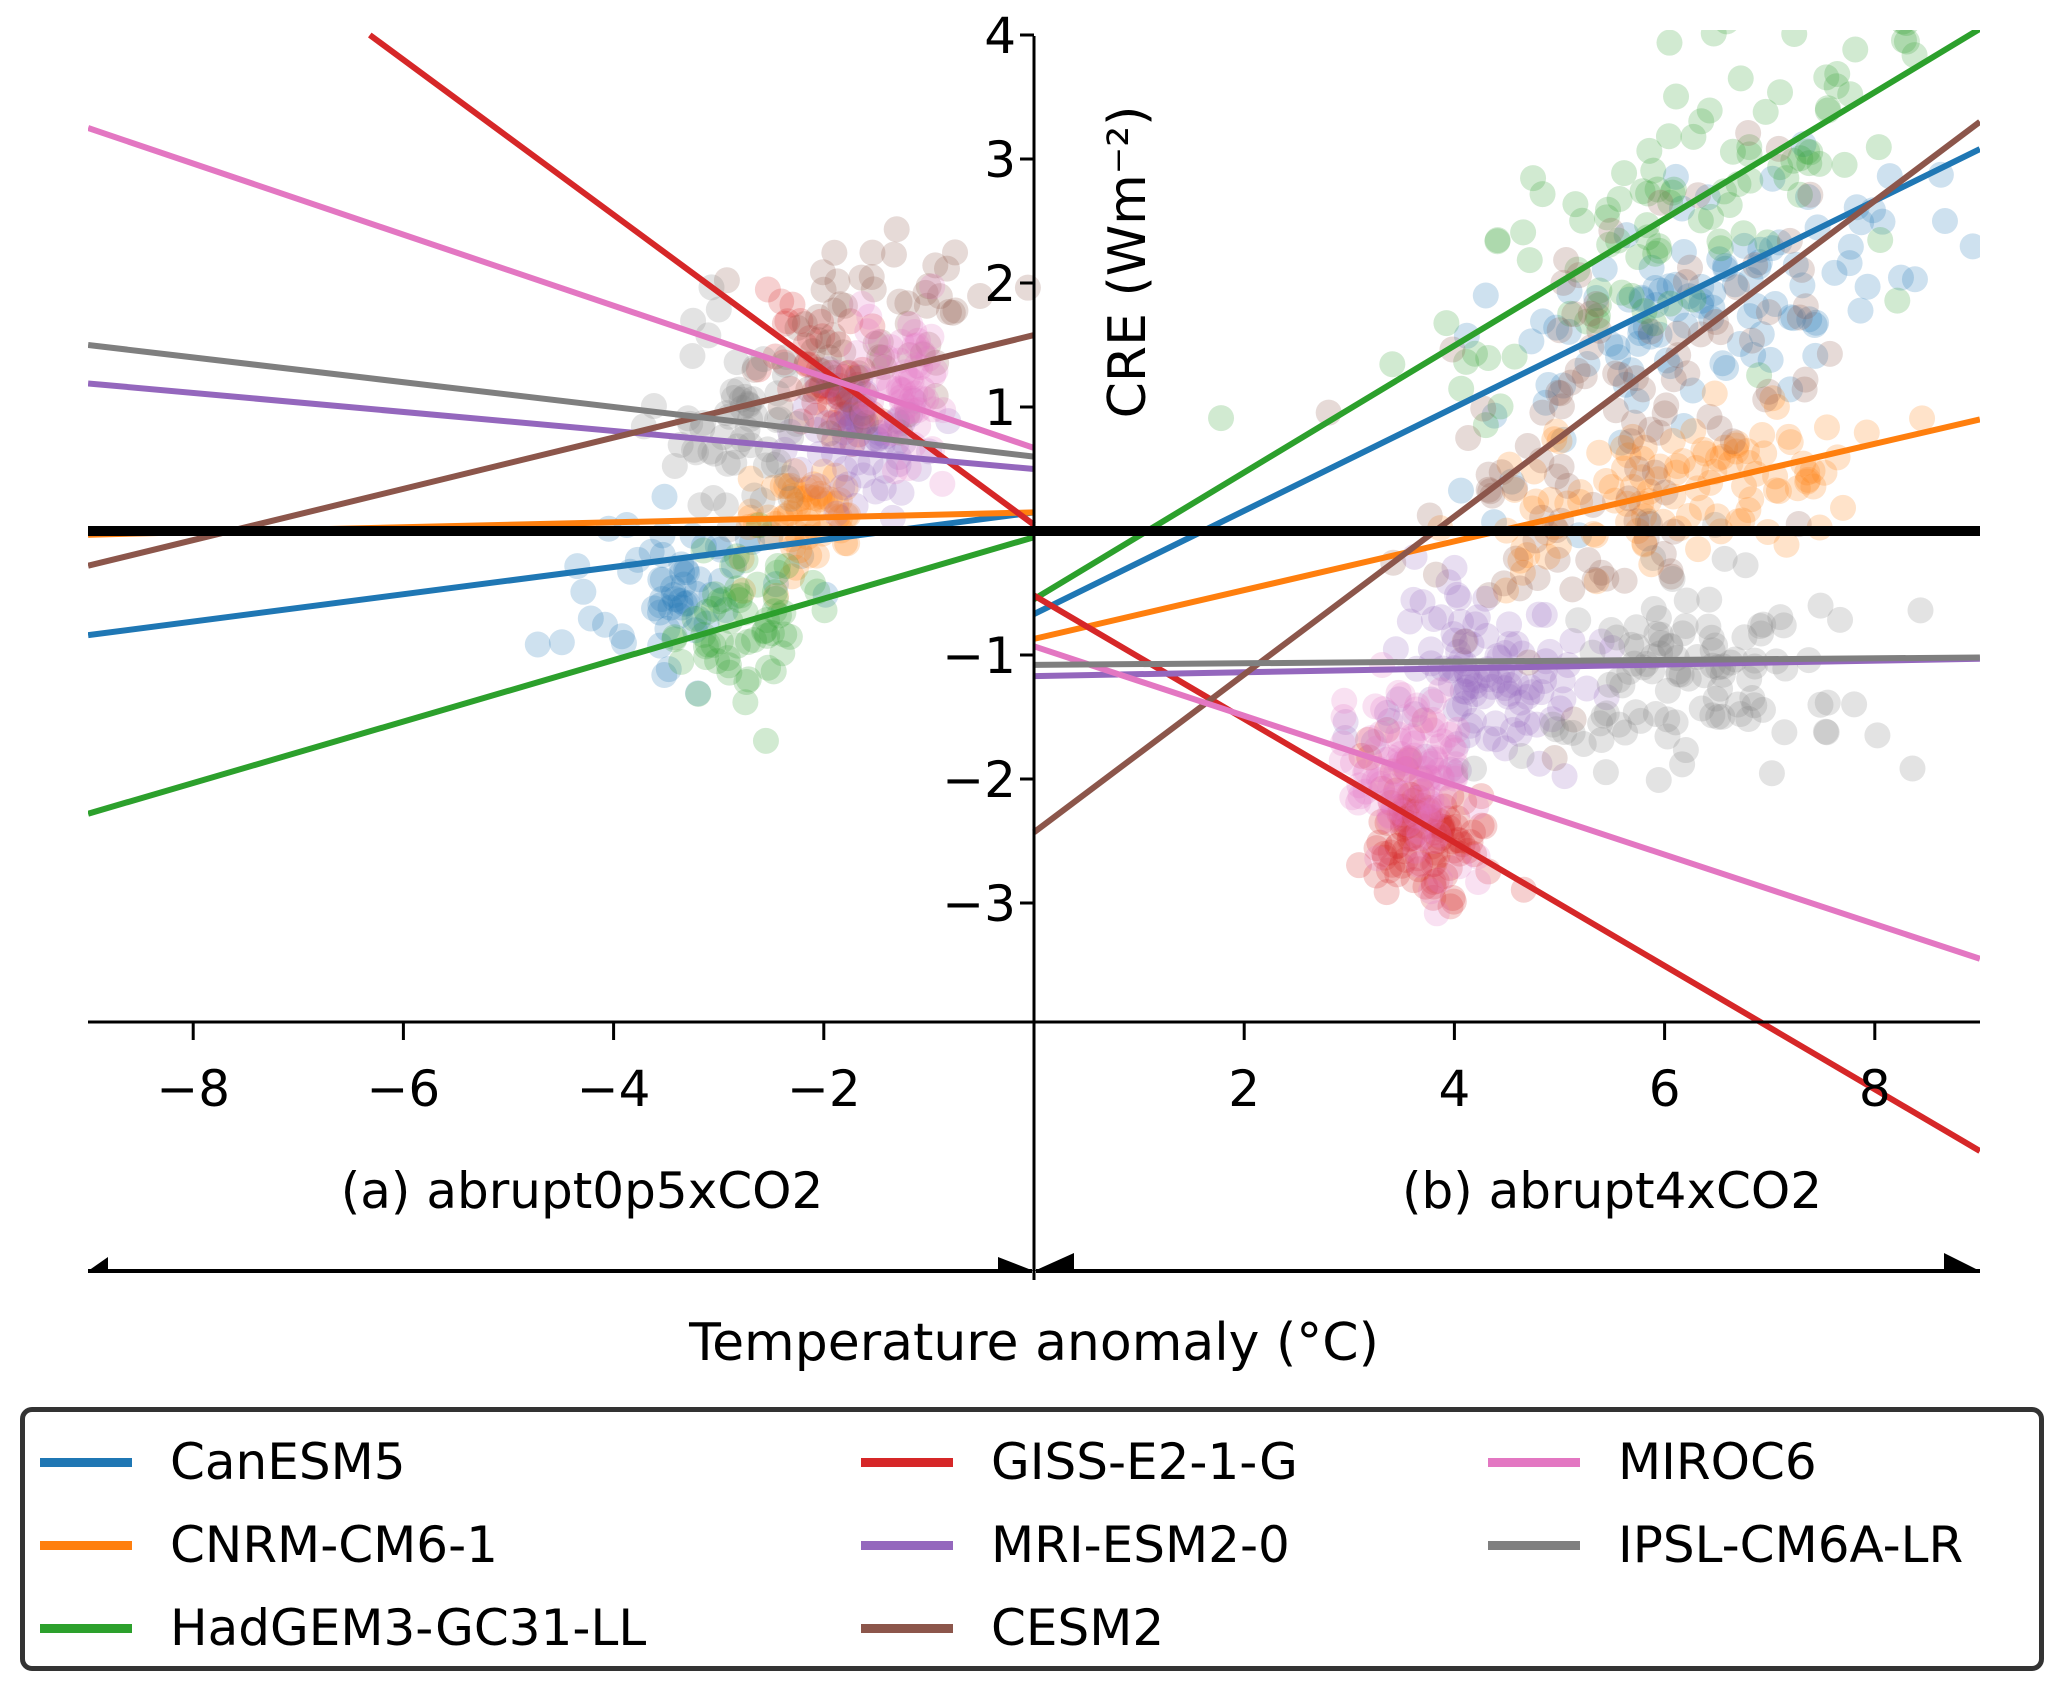 The image size is (2067, 1692). Describe the element at coordinates (582, 1191) in the screenshot. I see `panel-a-label: (a) abrupt0p5xCO2` at that location.